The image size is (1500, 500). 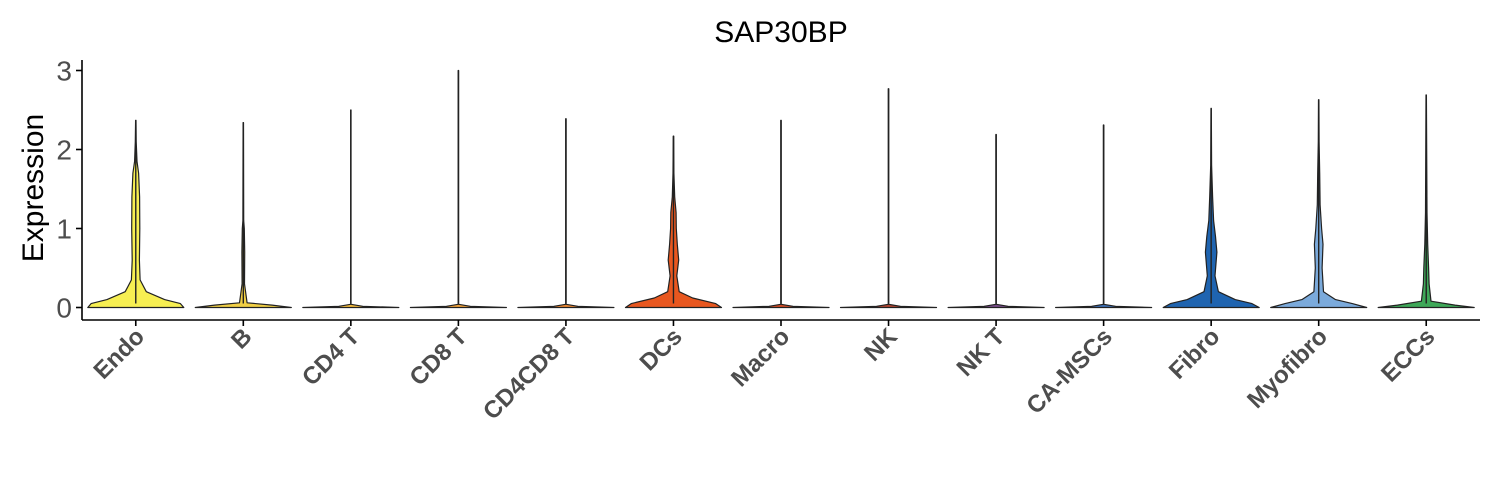 What do you see at coordinates (981, 352) in the screenshot?
I see `x-tick-label: NK T` at bounding box center [981, 352].